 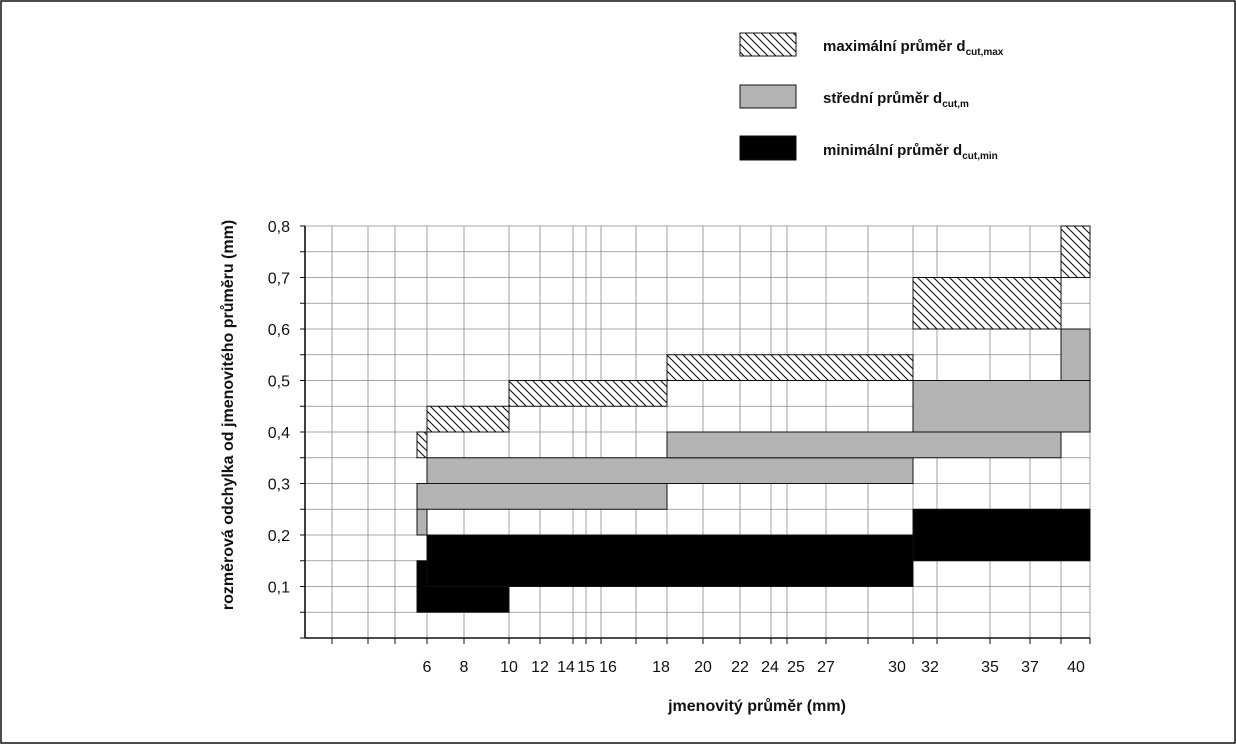 What do you see at coordinates (910, 152) in the screenshot?
I see `legend-label-min: minimální průměr dcut,min` at bounding box center [910, 152].